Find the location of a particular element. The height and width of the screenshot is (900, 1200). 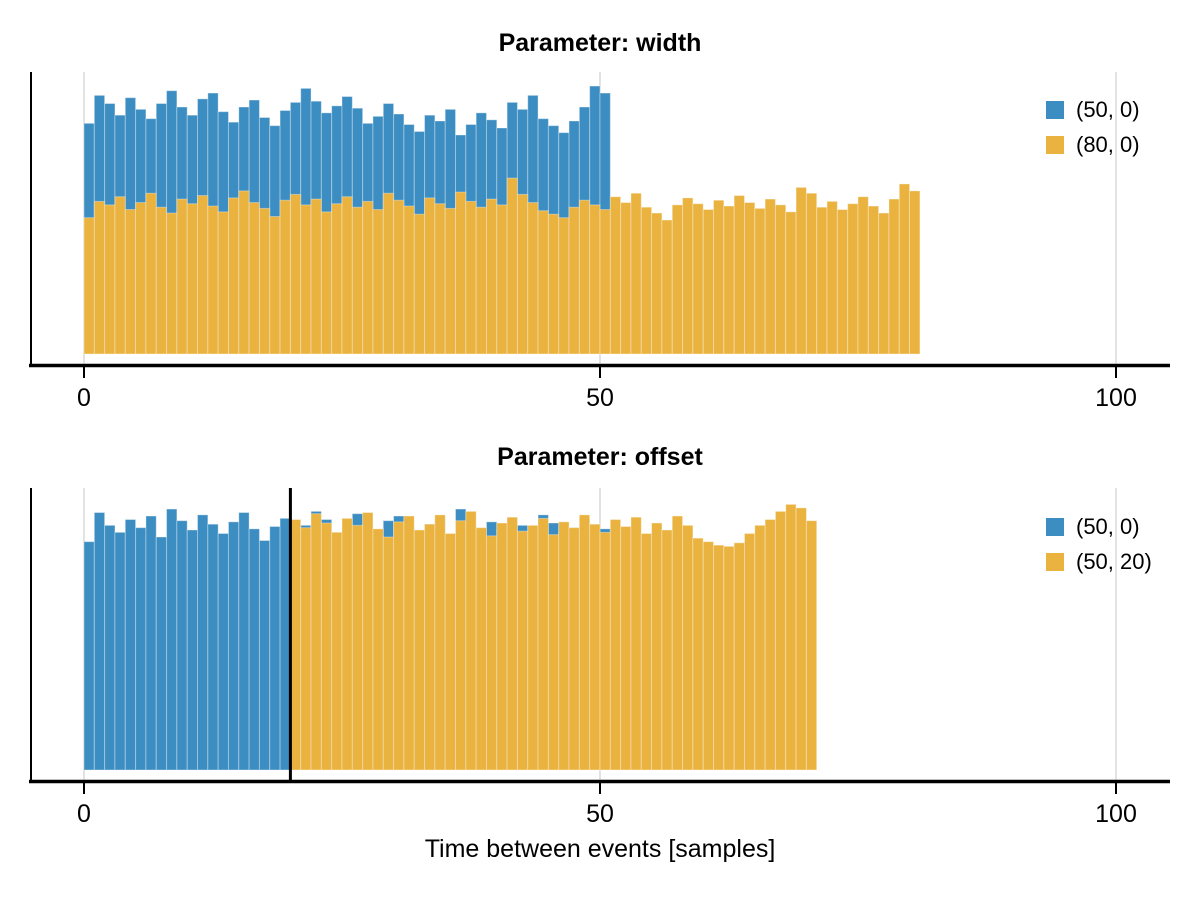

legend-width: (50, 0) (80, 0) is located at coordinates (1093, 132).